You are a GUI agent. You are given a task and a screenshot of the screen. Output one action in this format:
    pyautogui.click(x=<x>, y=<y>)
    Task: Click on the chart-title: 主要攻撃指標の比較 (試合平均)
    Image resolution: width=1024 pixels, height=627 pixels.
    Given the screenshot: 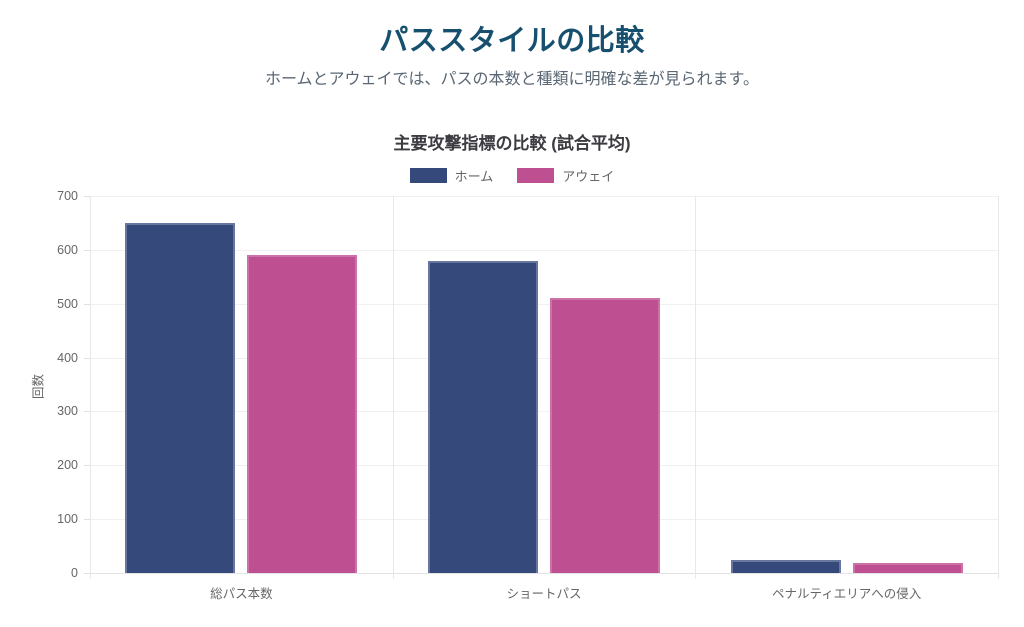 What is the action you would take?
    pyautogui.click(x=512, y=143)
    